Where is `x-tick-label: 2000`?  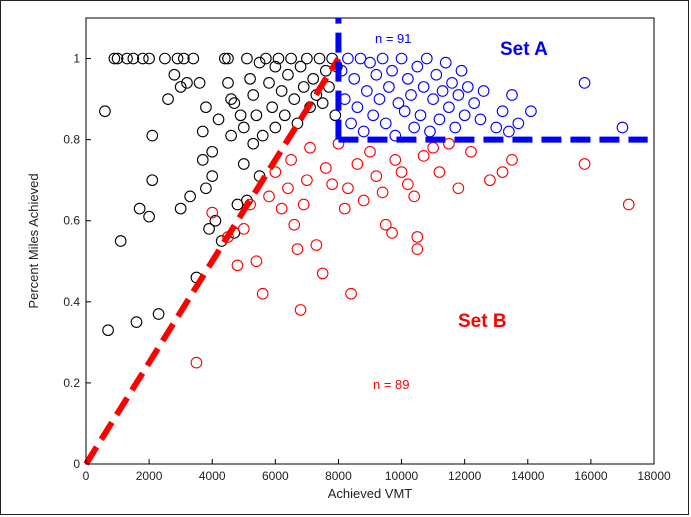 x-tick-label: 2000 is located at coordinates (149, 476).